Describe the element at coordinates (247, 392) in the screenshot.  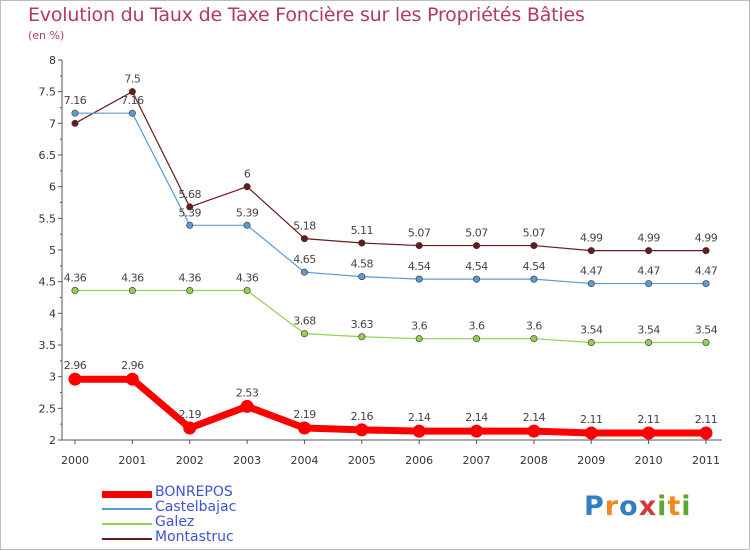
I see `data-label: 2.53` at that location.